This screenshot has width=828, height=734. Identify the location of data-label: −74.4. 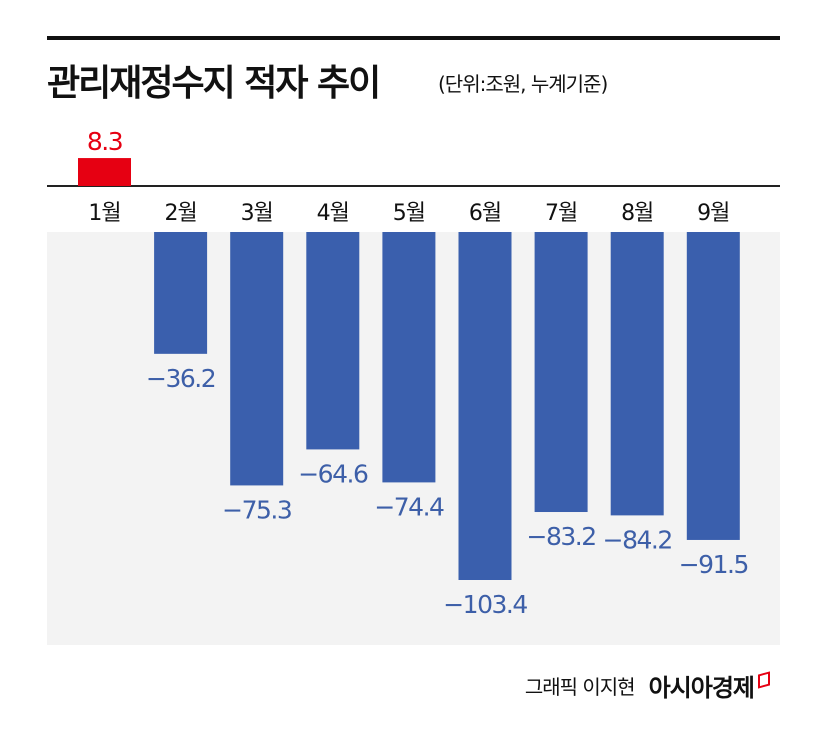
(409, 506).